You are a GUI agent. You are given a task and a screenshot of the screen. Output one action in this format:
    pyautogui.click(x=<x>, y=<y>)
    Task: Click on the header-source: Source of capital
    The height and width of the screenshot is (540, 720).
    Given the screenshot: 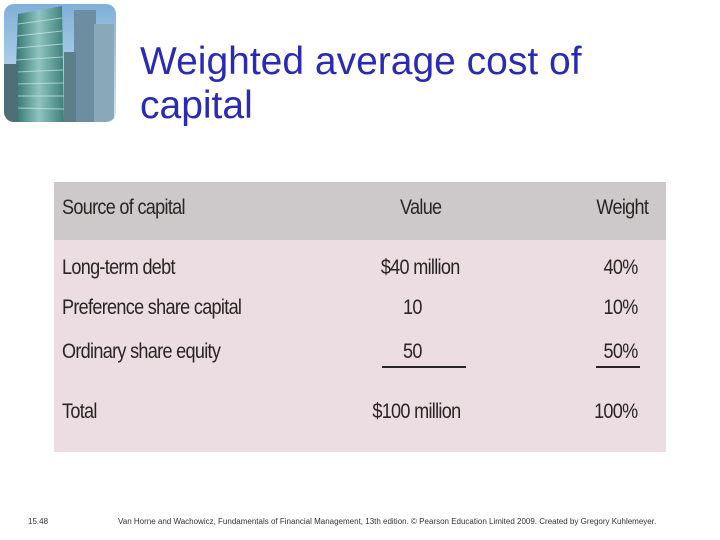 What is the action you would take?
    pyautogui.click(x=124, y=207)
    